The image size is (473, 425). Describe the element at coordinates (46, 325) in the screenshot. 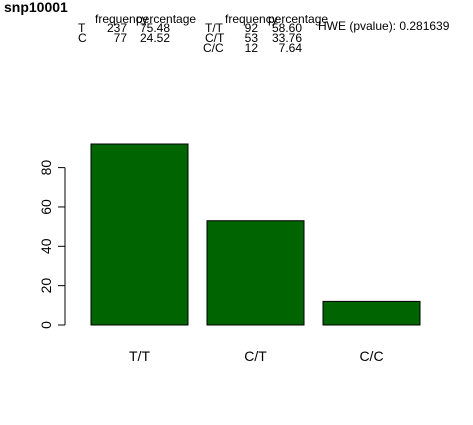

I see `y-tick-label: 0` at that location.